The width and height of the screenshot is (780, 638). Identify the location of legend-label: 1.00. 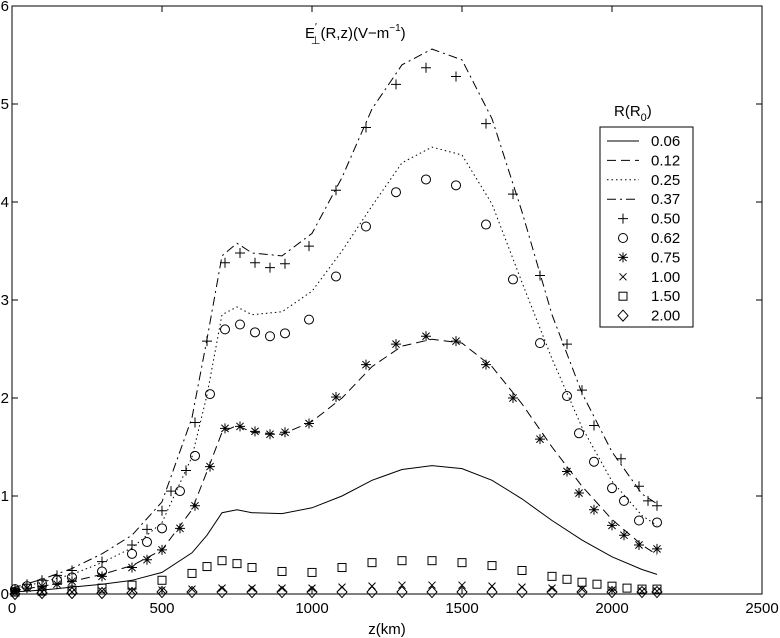
(665, 277).